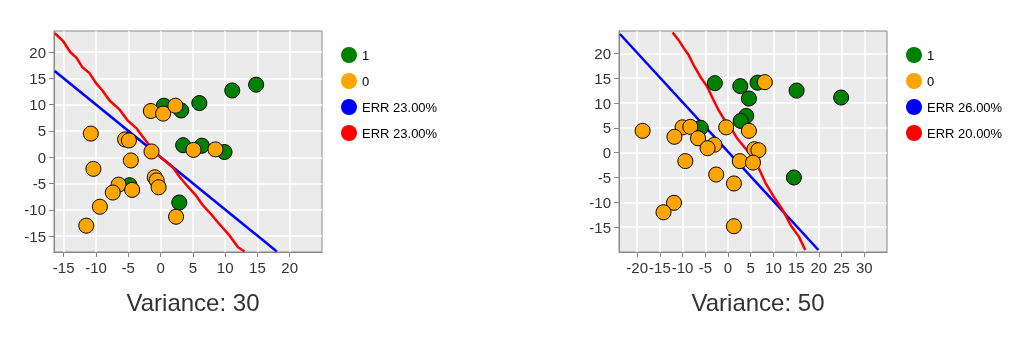  What do you see at coordinates (864, 267) in the screenshot?
I see `x-tick-label: 30` at bounding box center [864, 267].